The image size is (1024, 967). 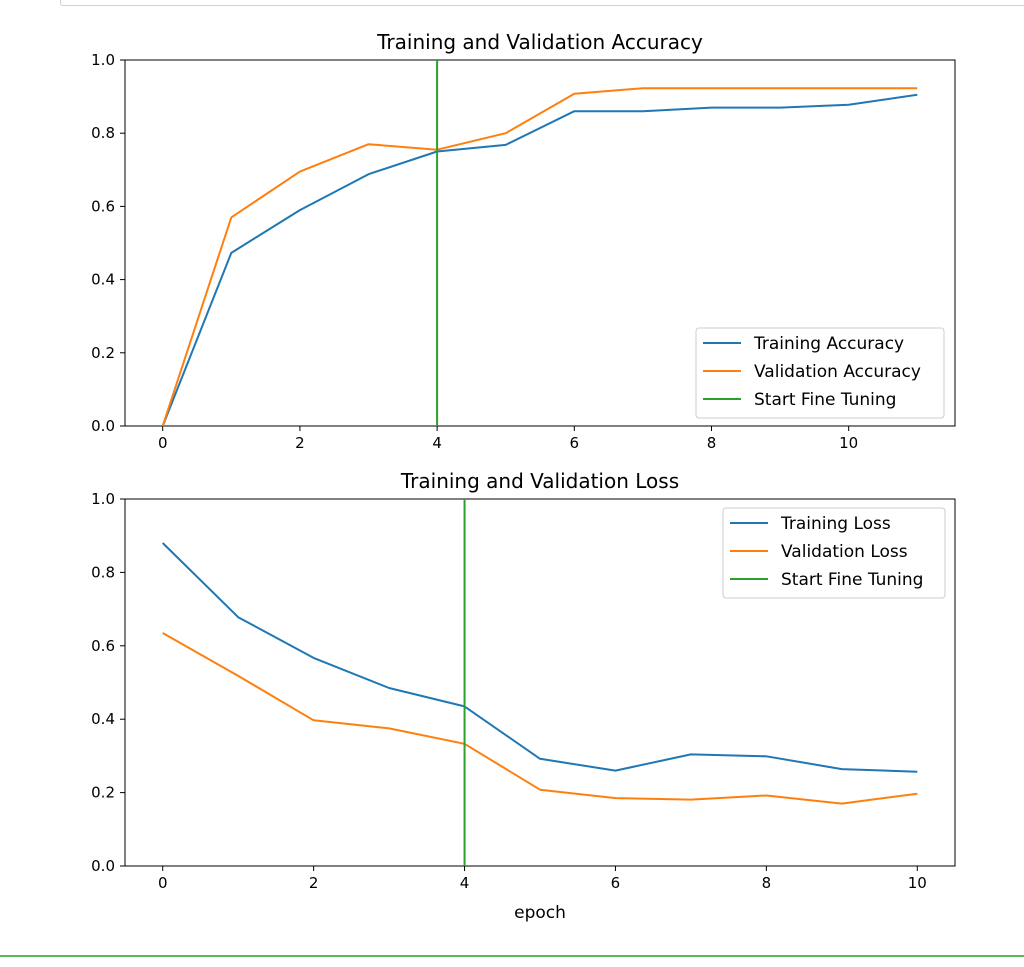 I want to click on cell-output-divider, so click(x=512, y=956).